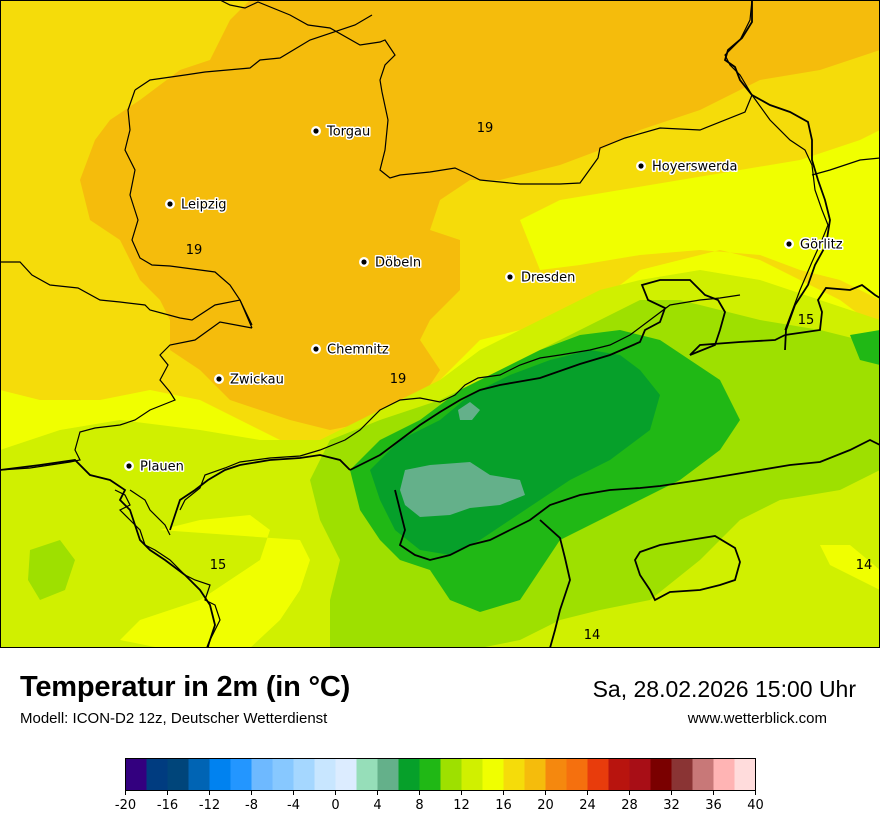 The image size is (880, 830). I want to click on colorbar-tick-label: 36, so click(713, 805).